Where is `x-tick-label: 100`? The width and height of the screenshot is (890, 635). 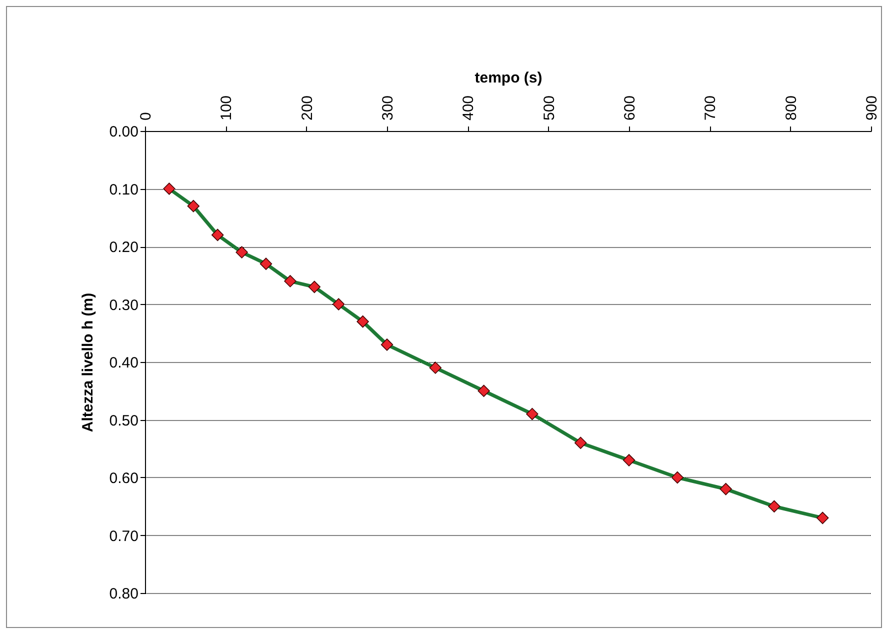
x-tick-label: 100 is located at coordinates (227, 107).